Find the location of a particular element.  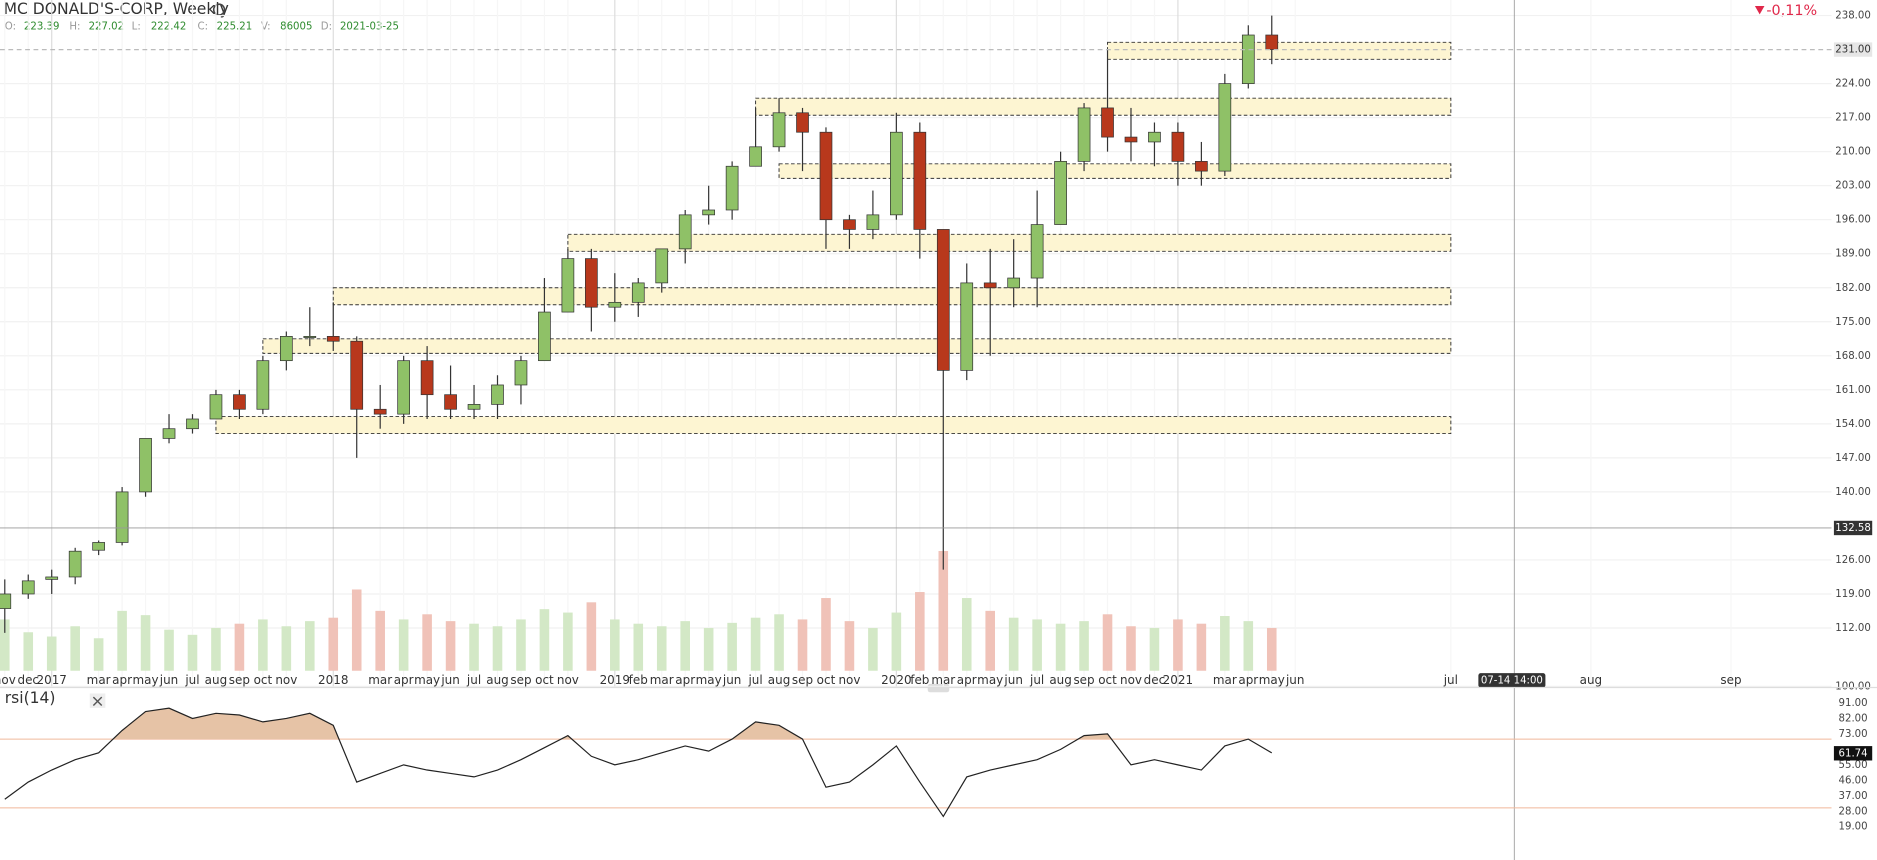

ohlc-value: 227.02 is located at coordinates (107, 26).